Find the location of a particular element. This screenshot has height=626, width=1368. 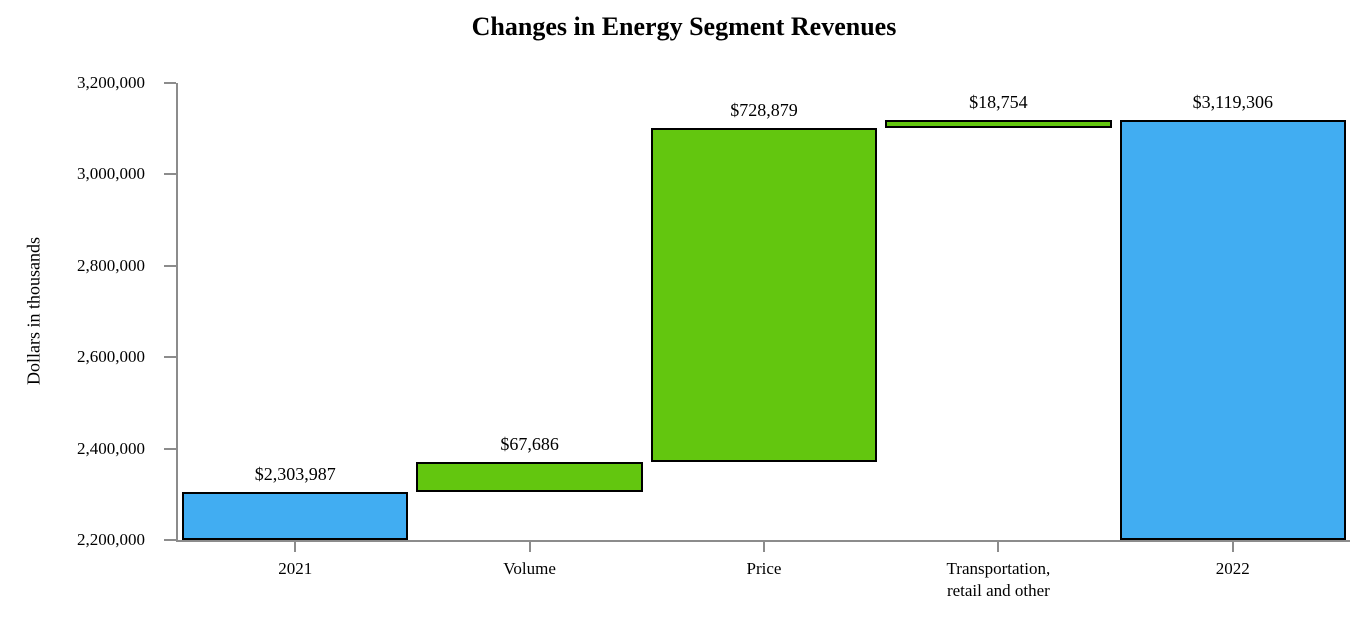

y-axis-tick-label: 2,400,000 is located at coordinates (111, 448).